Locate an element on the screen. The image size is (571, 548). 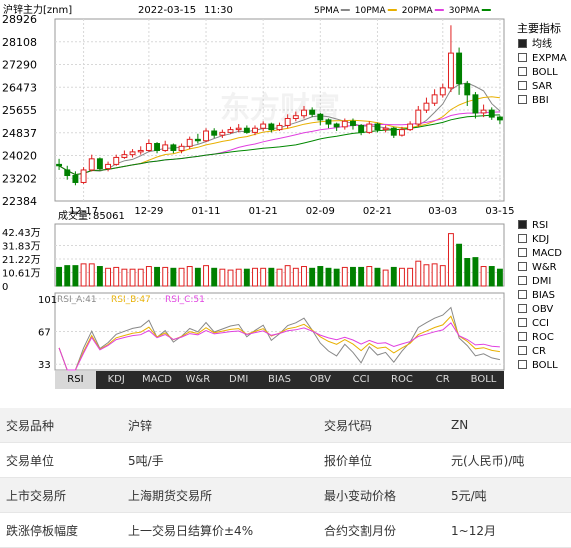
main-indicator--: 均线 is located at coordinates (535, 45).